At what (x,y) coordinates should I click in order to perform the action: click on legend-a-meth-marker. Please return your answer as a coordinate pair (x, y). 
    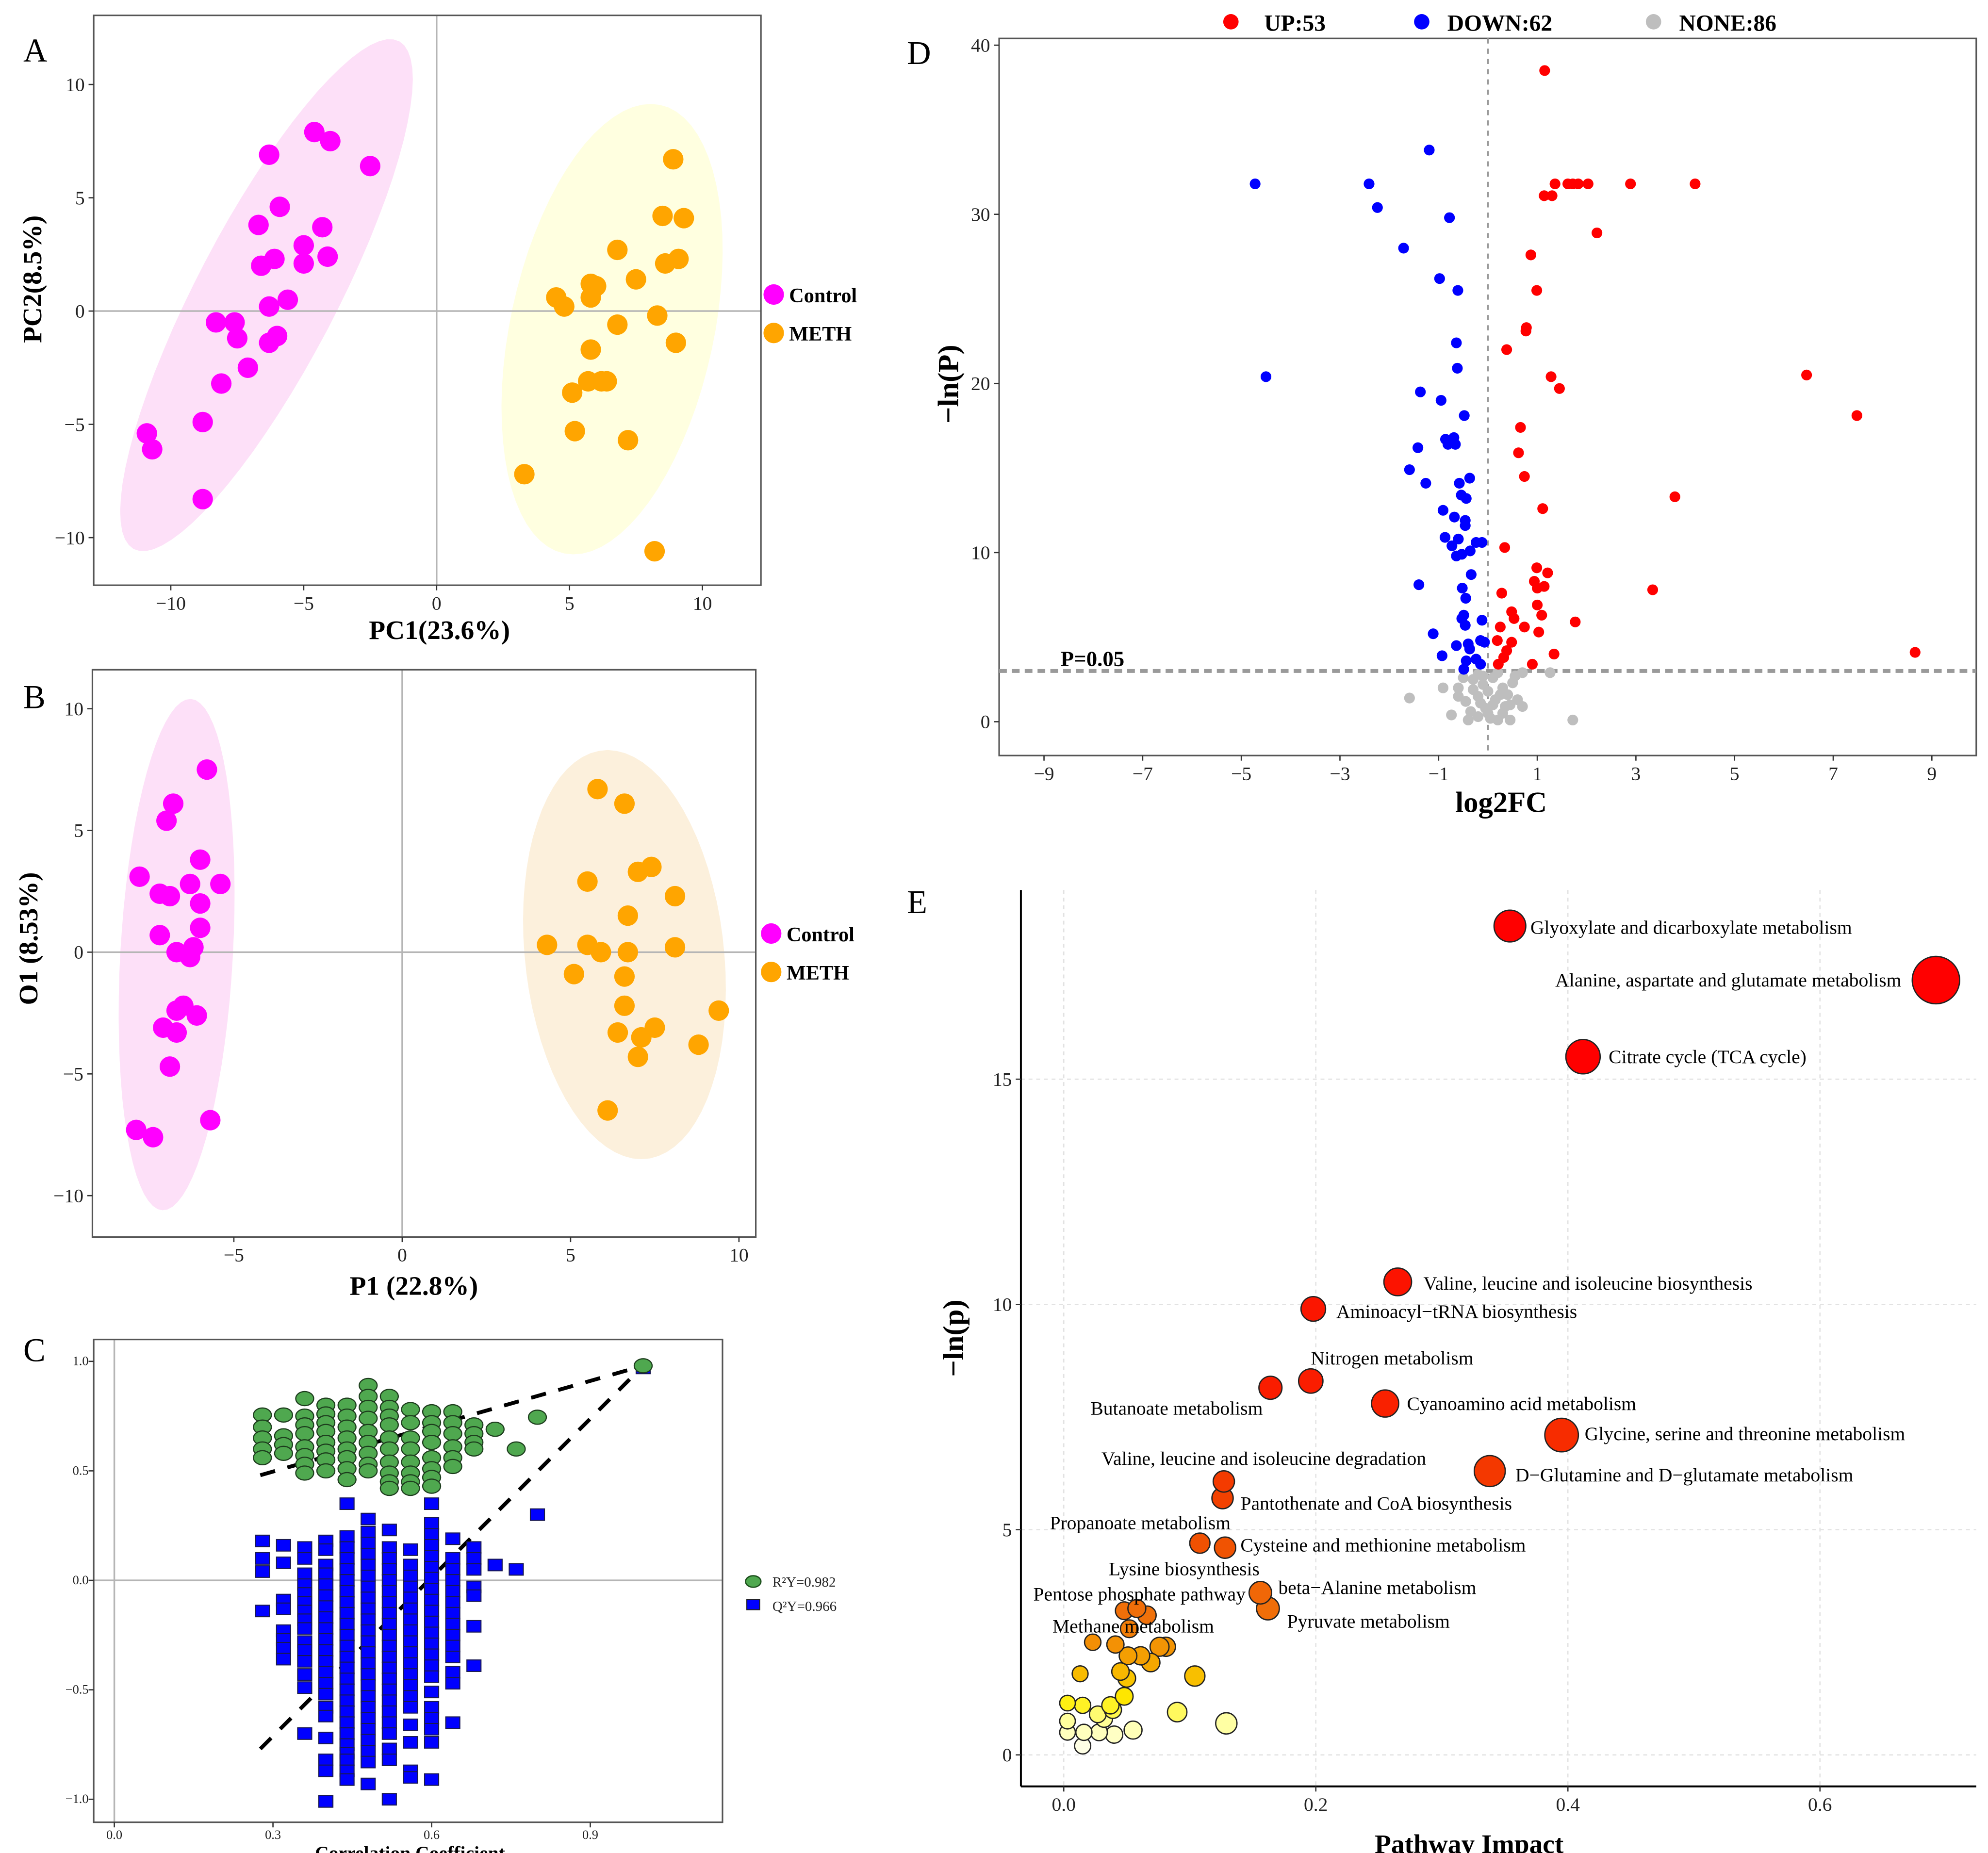
    Looking at the image, I should click on (773, 333).